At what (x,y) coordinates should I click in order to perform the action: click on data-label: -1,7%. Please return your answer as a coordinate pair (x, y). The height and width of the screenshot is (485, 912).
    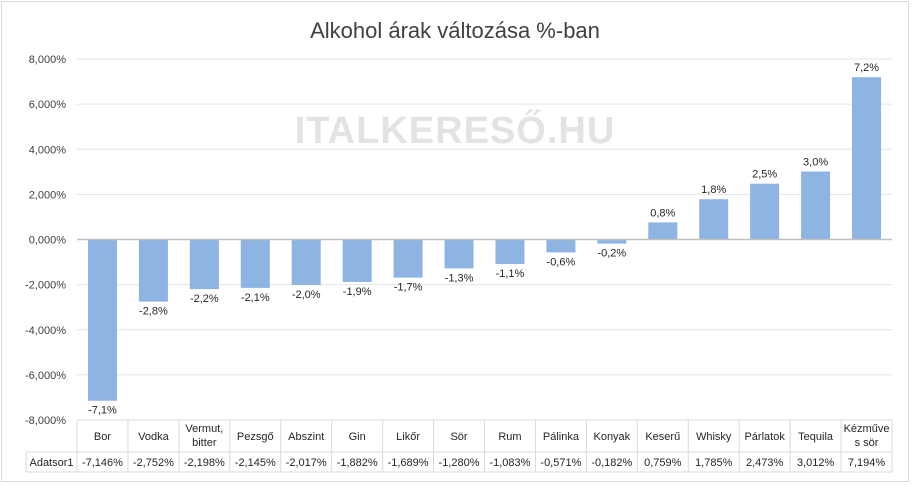
    Looking at the image, I should click on (408, 288).